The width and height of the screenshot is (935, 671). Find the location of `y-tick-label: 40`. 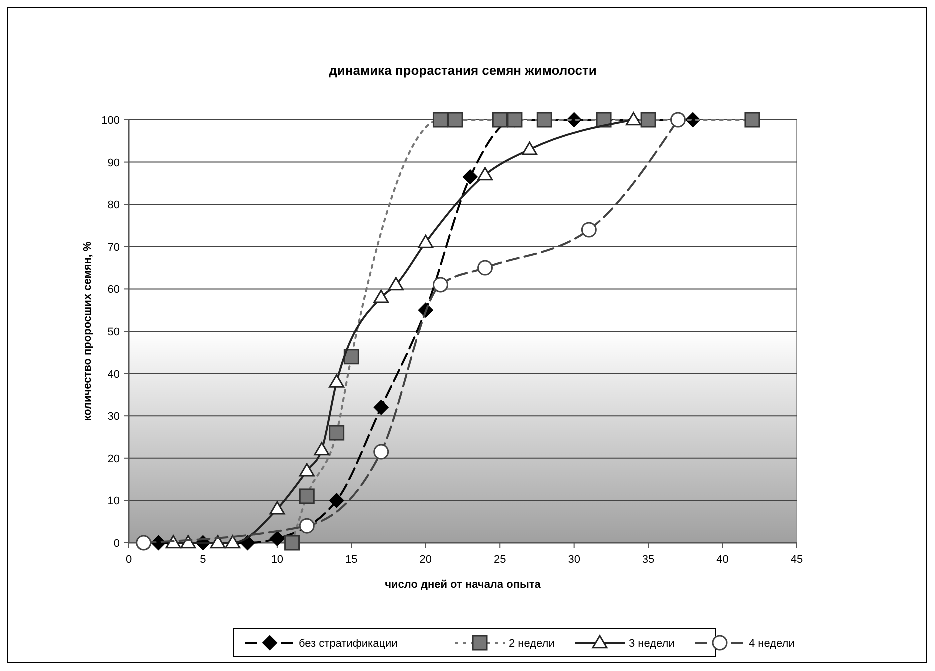

y-tick-label: 40 is located at coordinates (114, 374).